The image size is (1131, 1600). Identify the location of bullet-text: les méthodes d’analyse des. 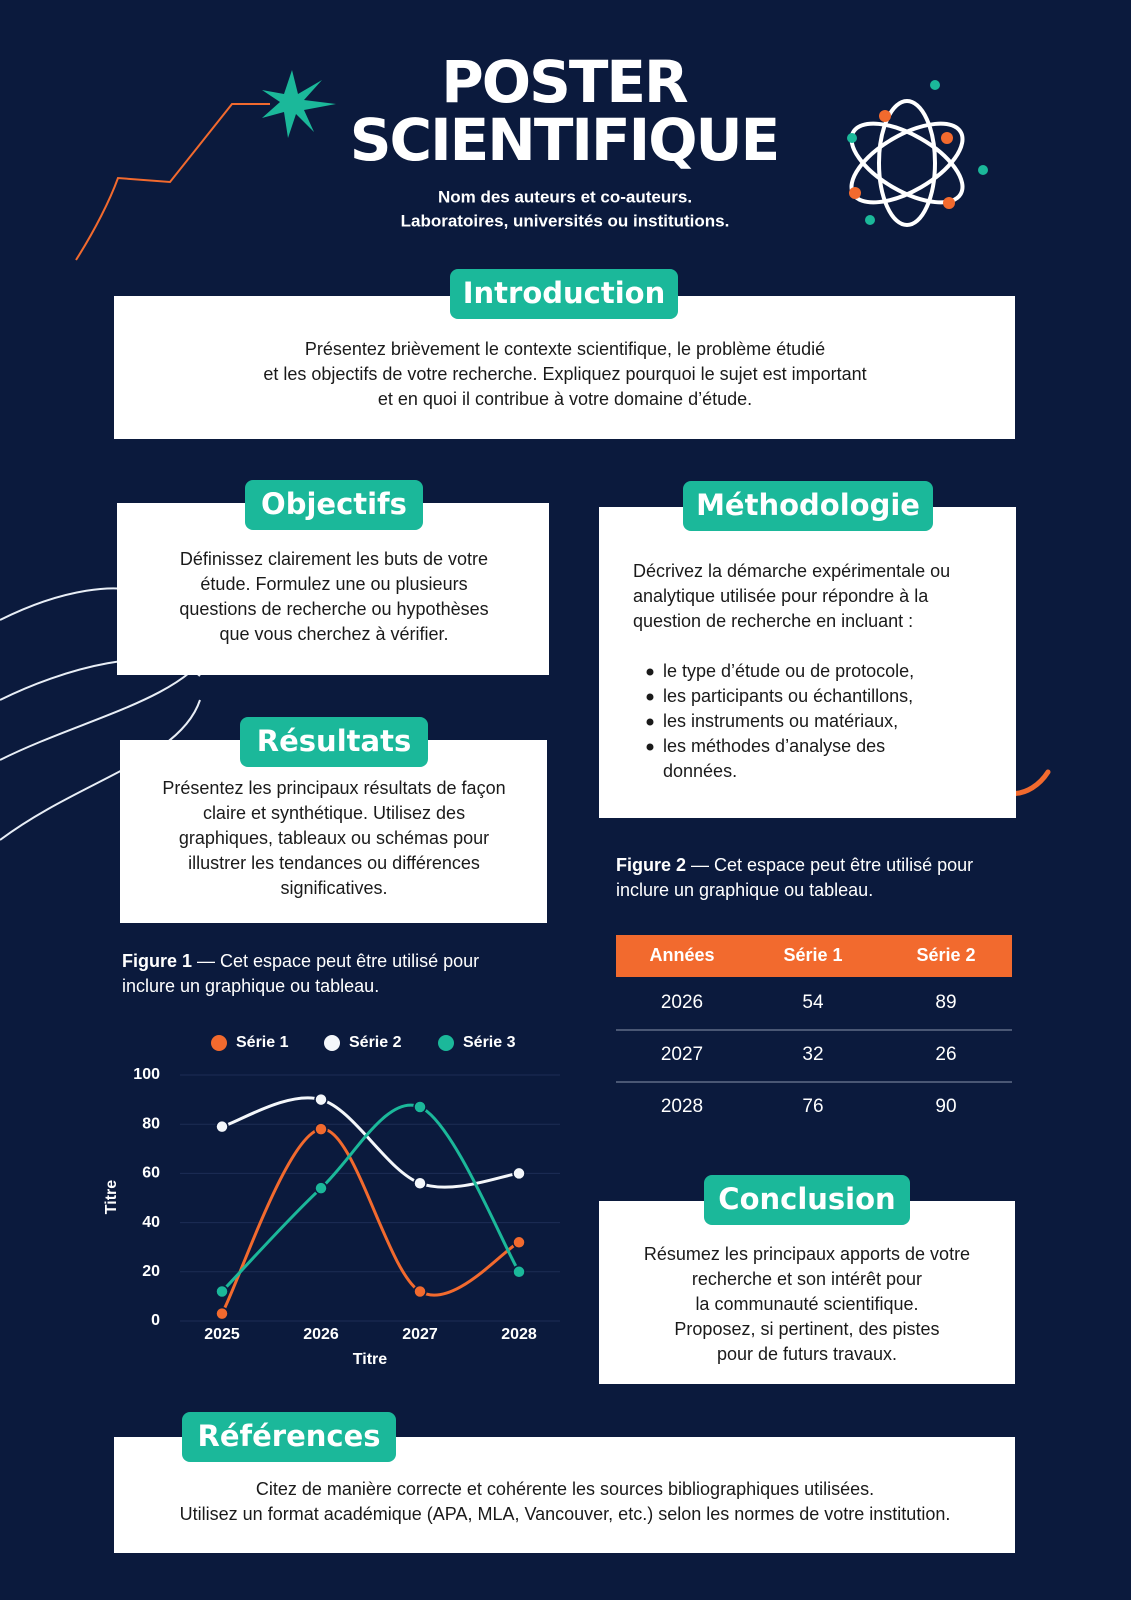
(774, 746).